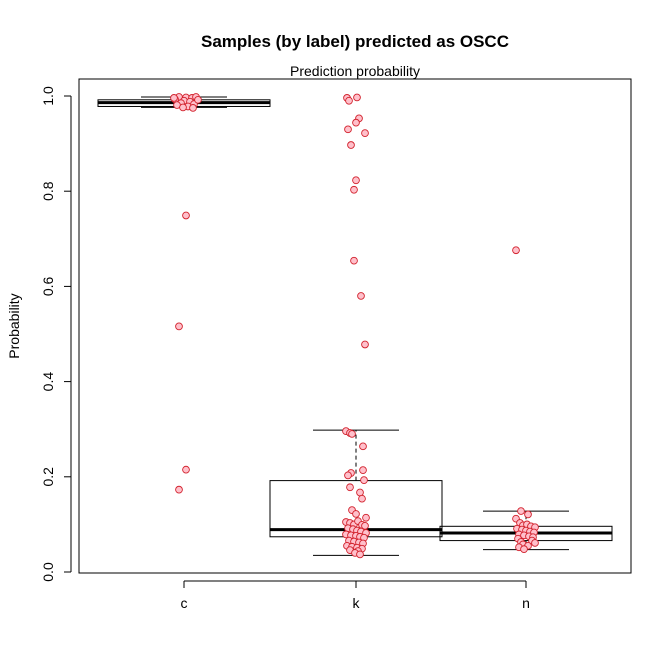 Image resolution: width=672 pixels, height=671 pixels. What do you see at coordinates (48, 191) in the screenshot?
I see `y-tick-label: 0.8` at bounding box center [48, 191].